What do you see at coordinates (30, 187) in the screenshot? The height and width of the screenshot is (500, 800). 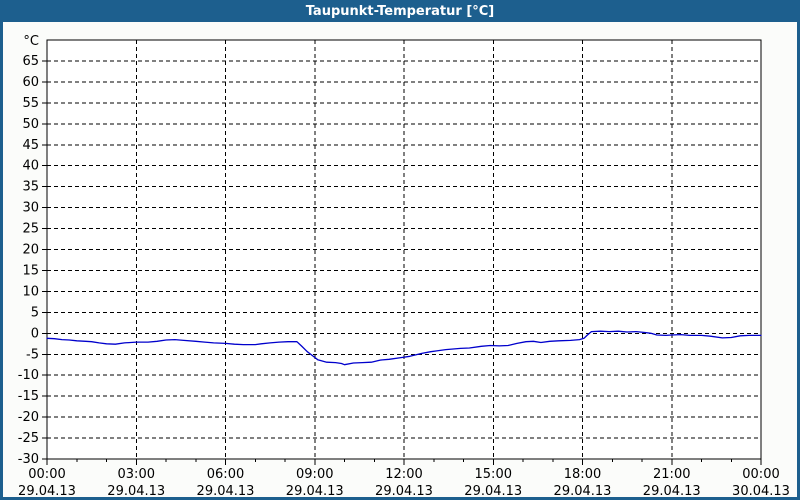 I see `y-tick-label: 35` at bounding box center [30, 187].